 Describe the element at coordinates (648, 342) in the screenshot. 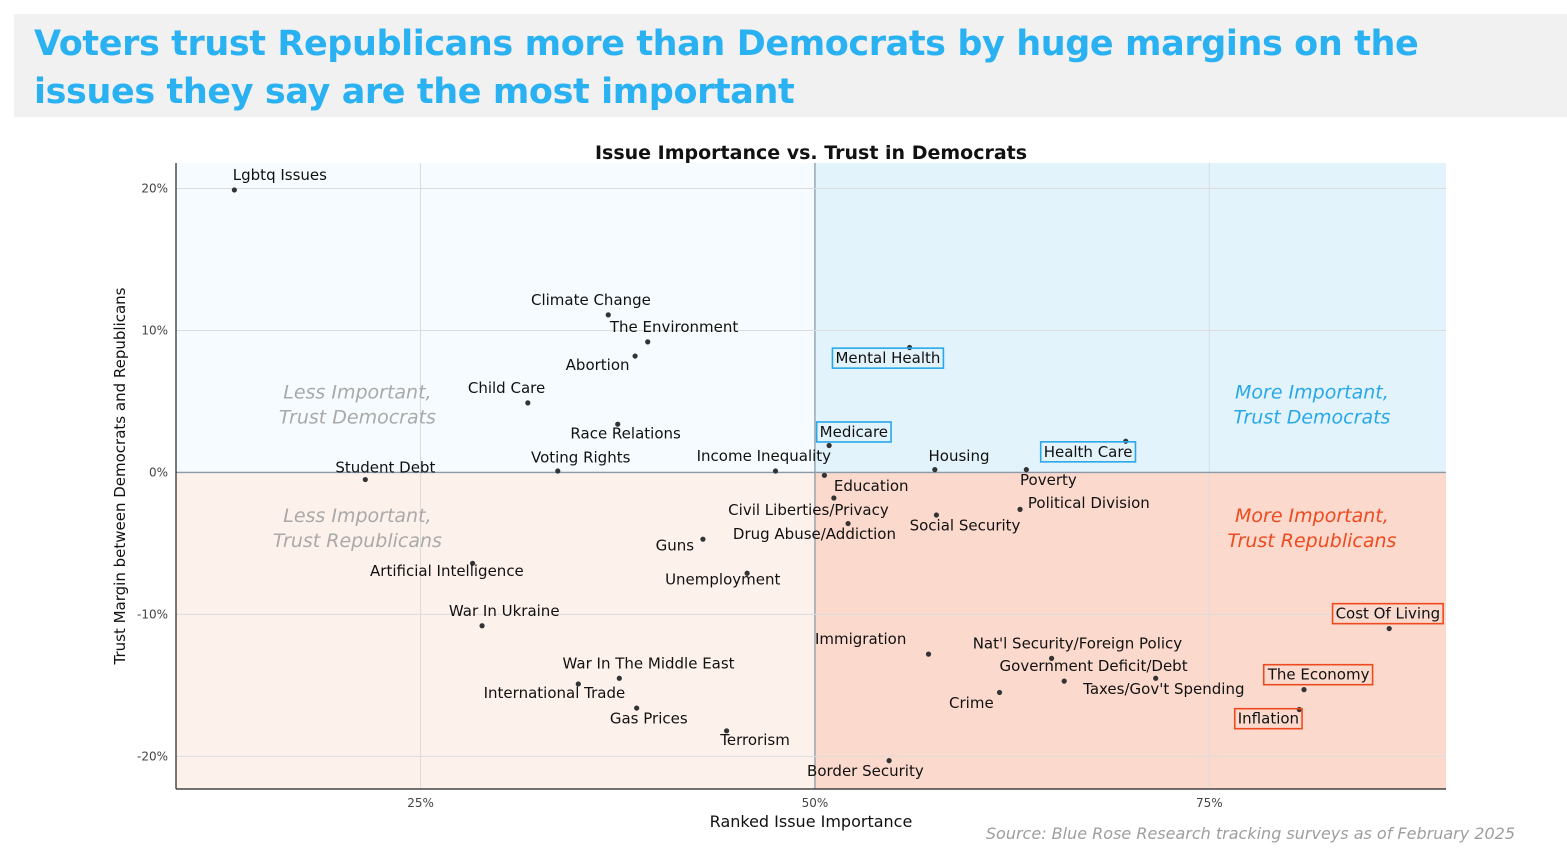

I see `point-the-environment` at that location.